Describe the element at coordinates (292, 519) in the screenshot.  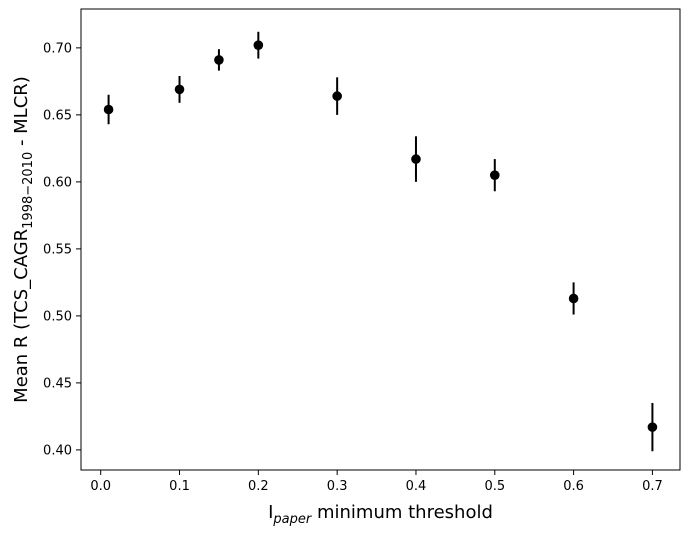
I see `x-axis-label-subscript: paper` at that location.